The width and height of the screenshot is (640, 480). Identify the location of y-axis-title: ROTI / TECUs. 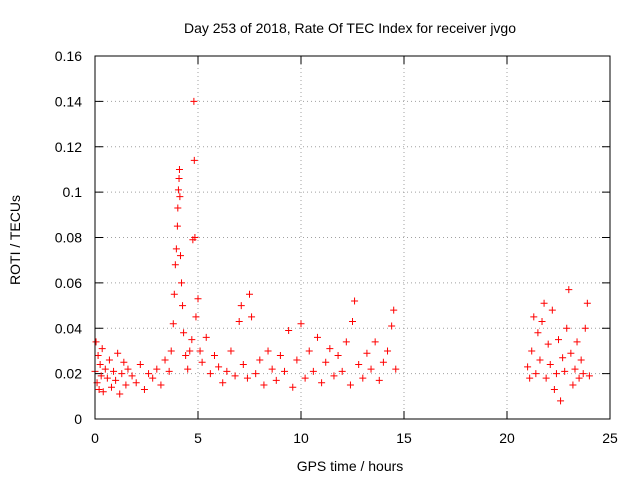
(15, 240).